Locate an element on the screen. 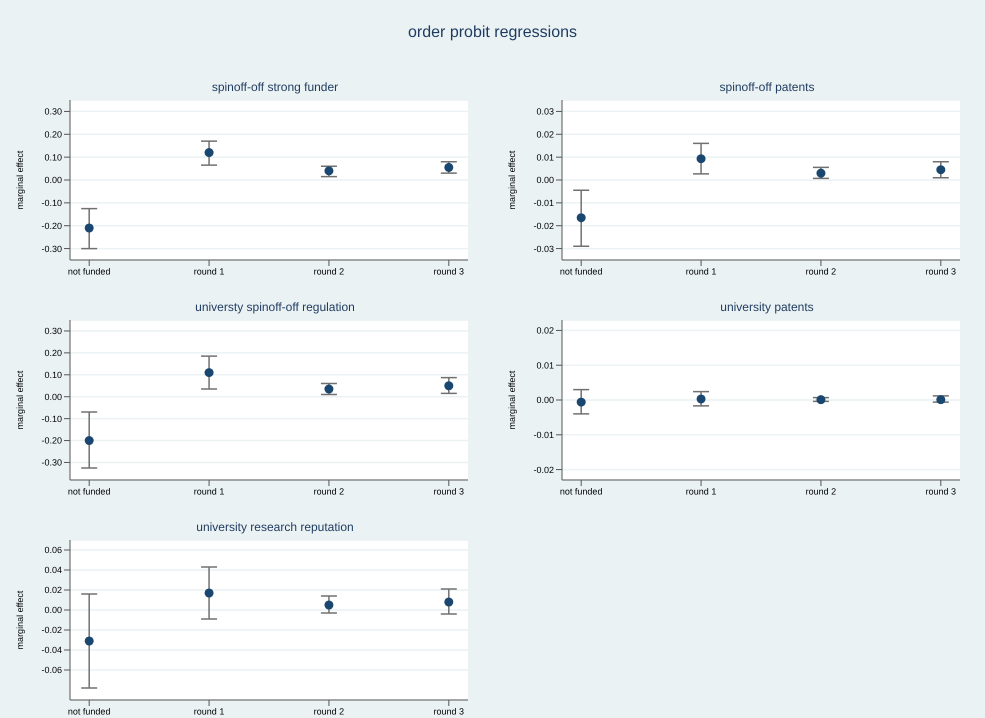  chart-title: universty spinoff-off regulation is located at coordinates (275, 308).